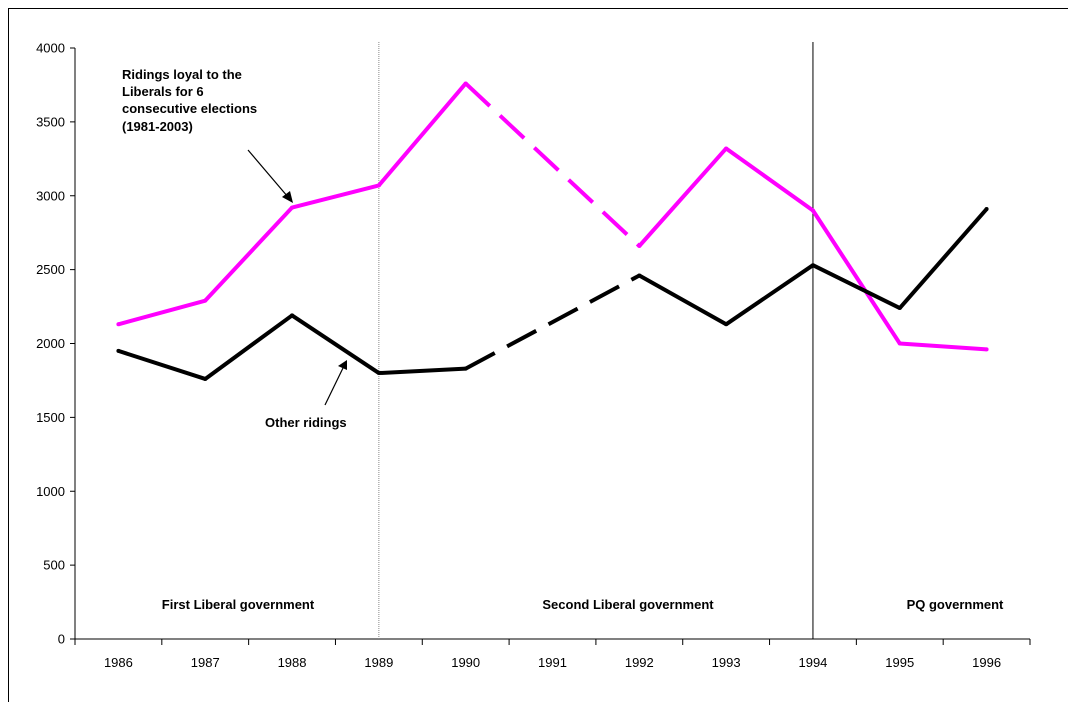 Image resolution: width=1076 pixels, height=710 pixels. Describe the element at coordinates (182, 74) in the screenshot. I see `loyal-label-line-1: Ridings loyal to the` at that location.